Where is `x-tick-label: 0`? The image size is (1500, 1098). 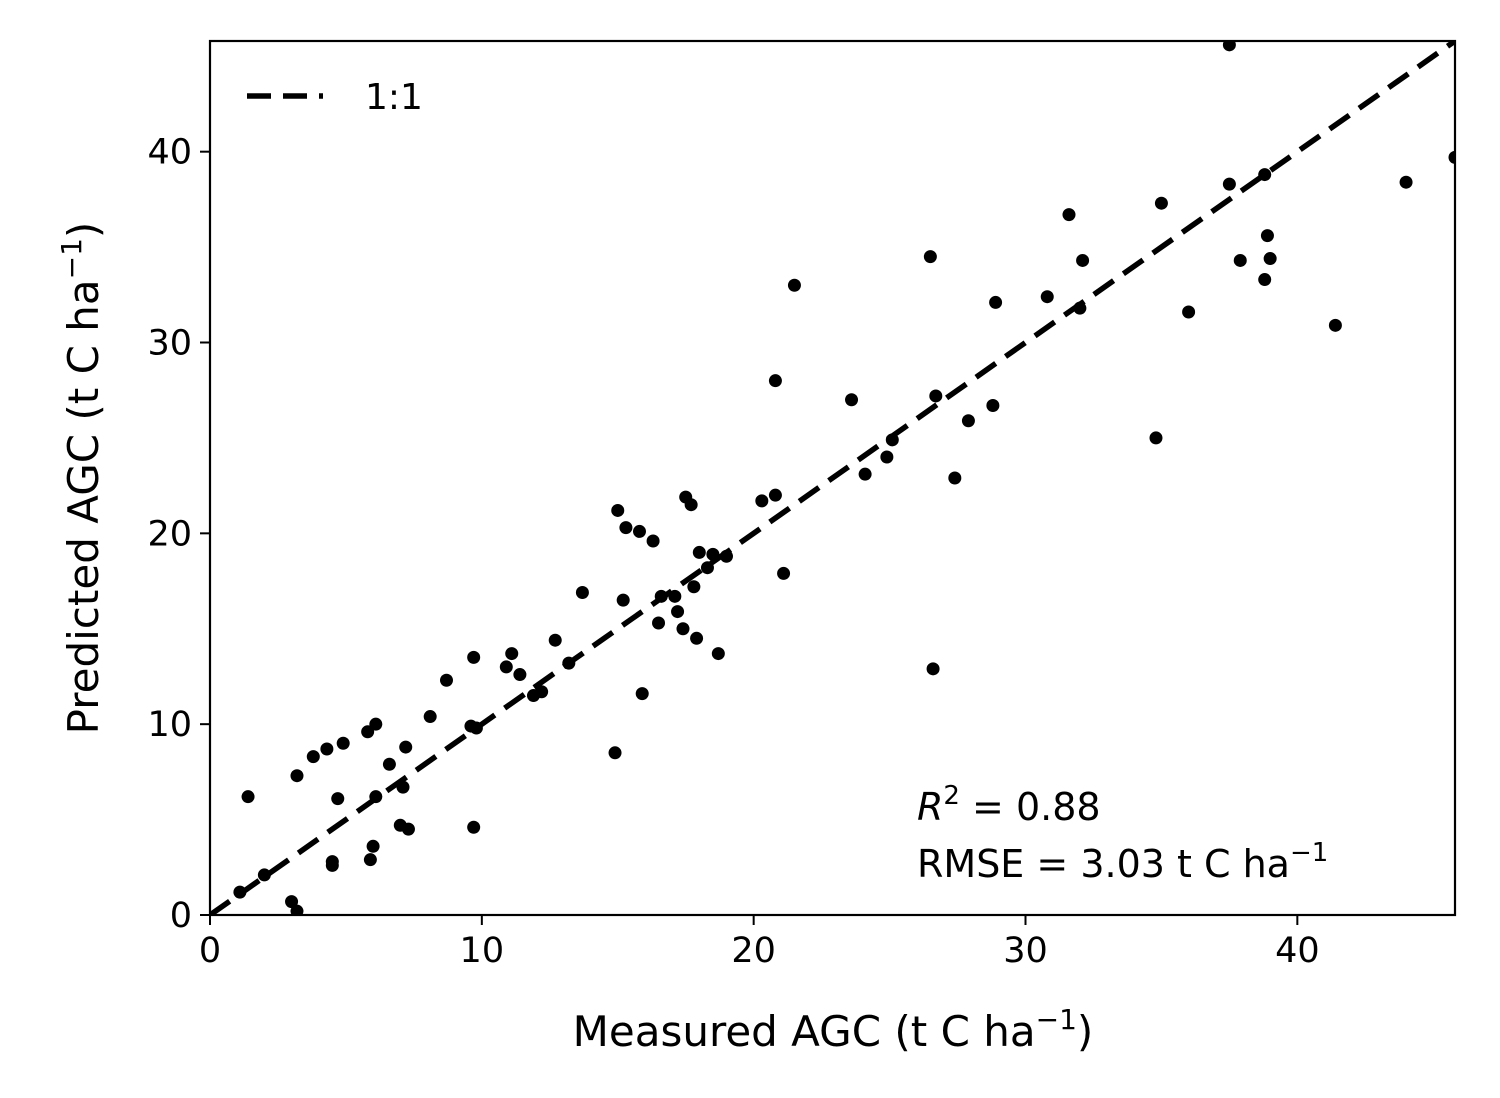 x-tick-label: 0 is located at coordinates (210, 951).